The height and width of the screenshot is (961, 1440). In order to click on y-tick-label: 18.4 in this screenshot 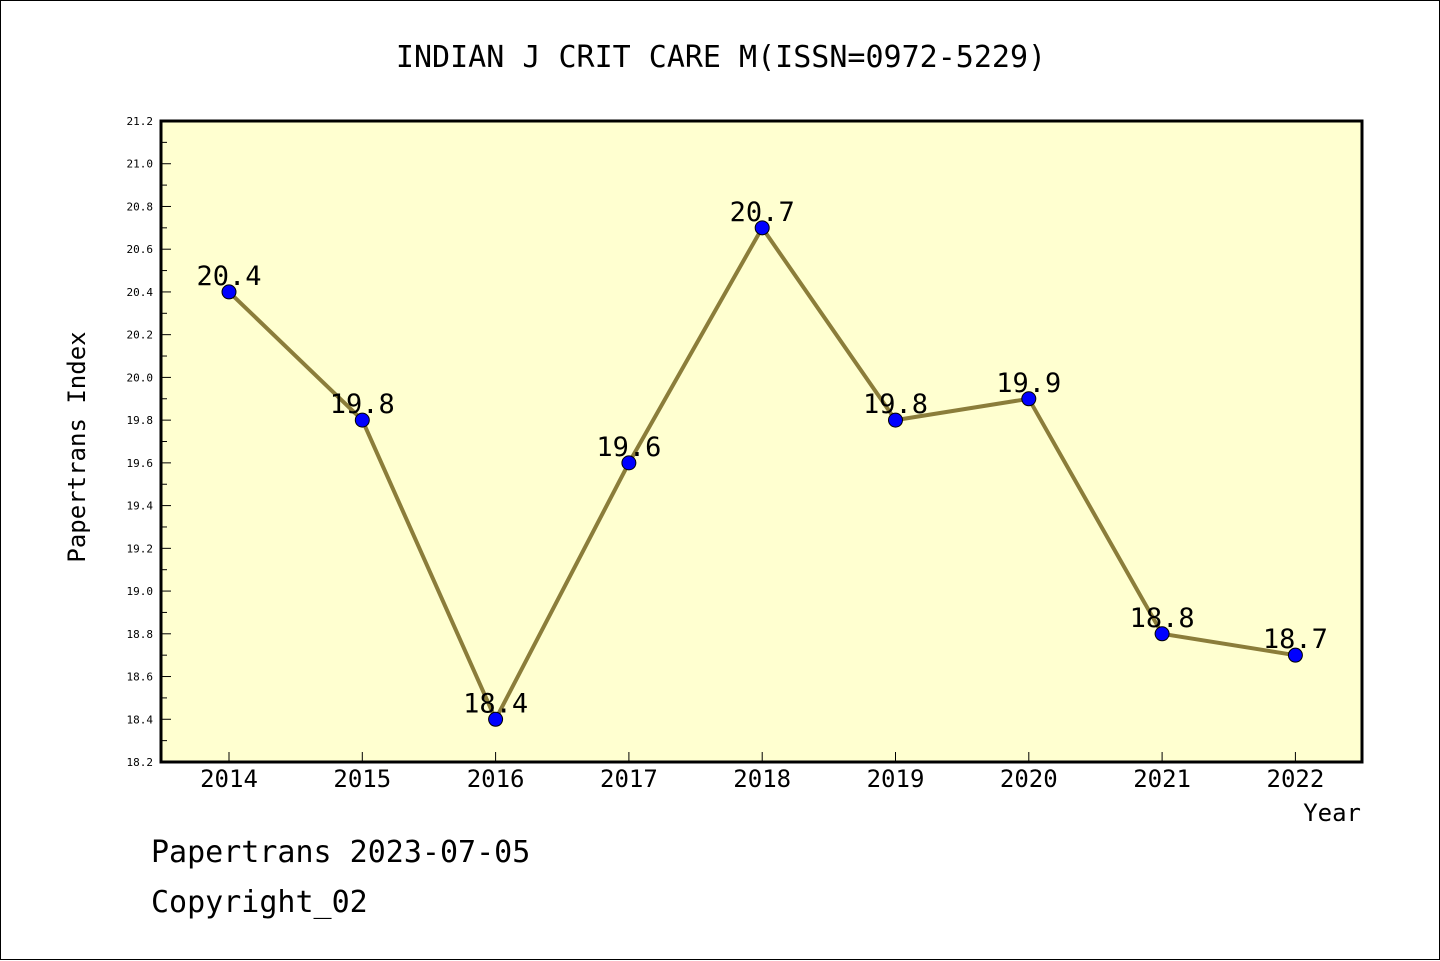, I will do `click(140, 719)`.